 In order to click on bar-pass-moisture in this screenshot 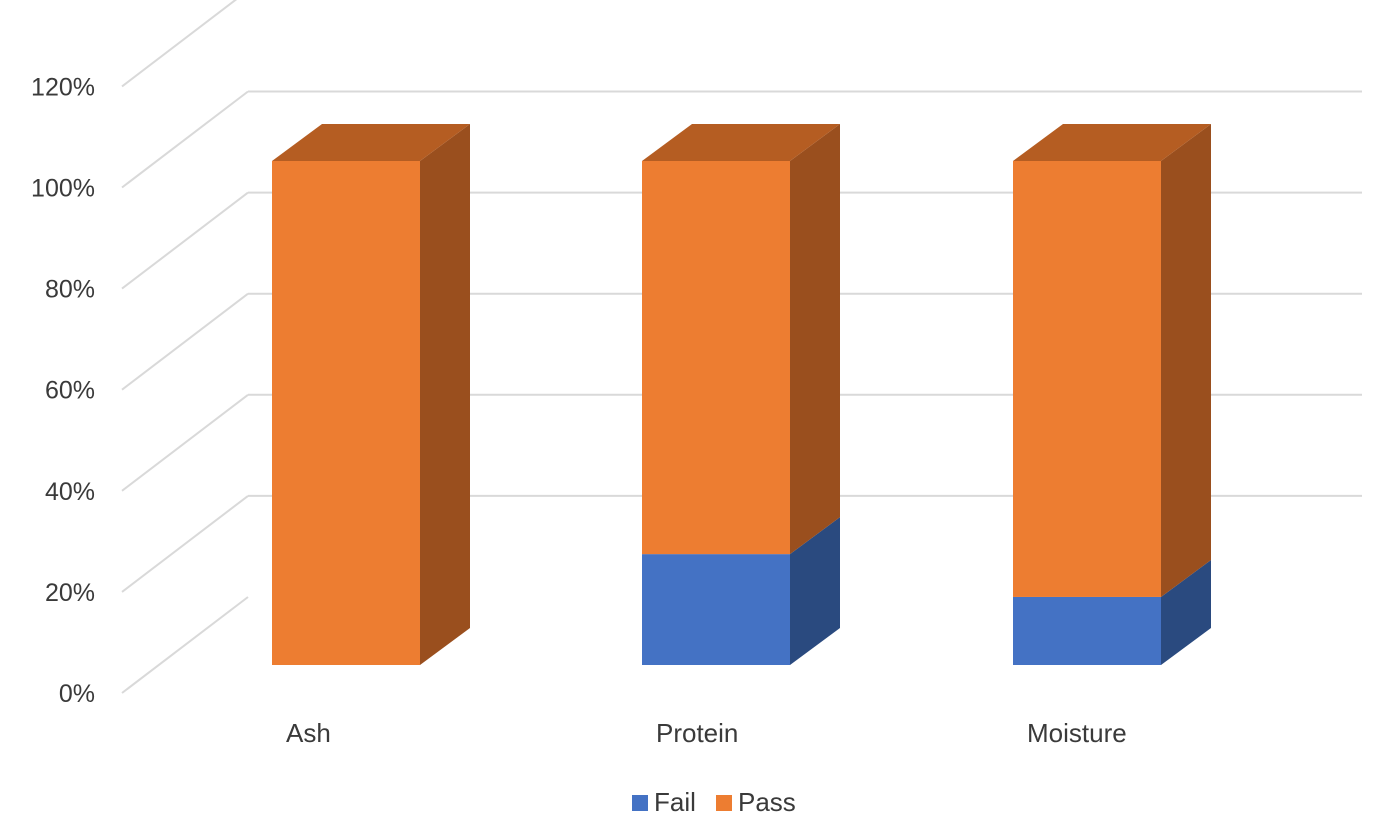, I will do `click(1087, 379)`.